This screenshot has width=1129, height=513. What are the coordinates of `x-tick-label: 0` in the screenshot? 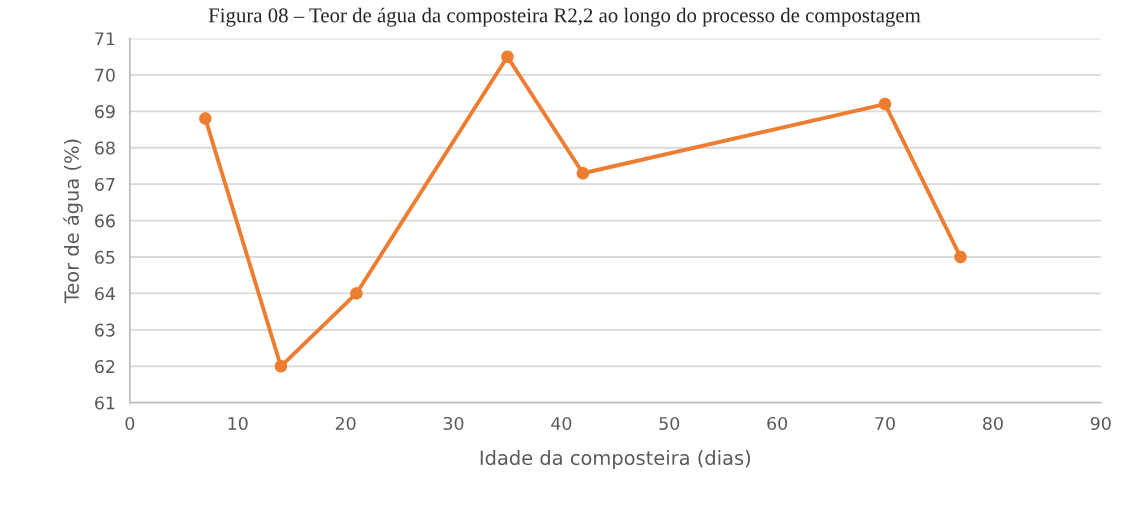 It's located at (130, 423).